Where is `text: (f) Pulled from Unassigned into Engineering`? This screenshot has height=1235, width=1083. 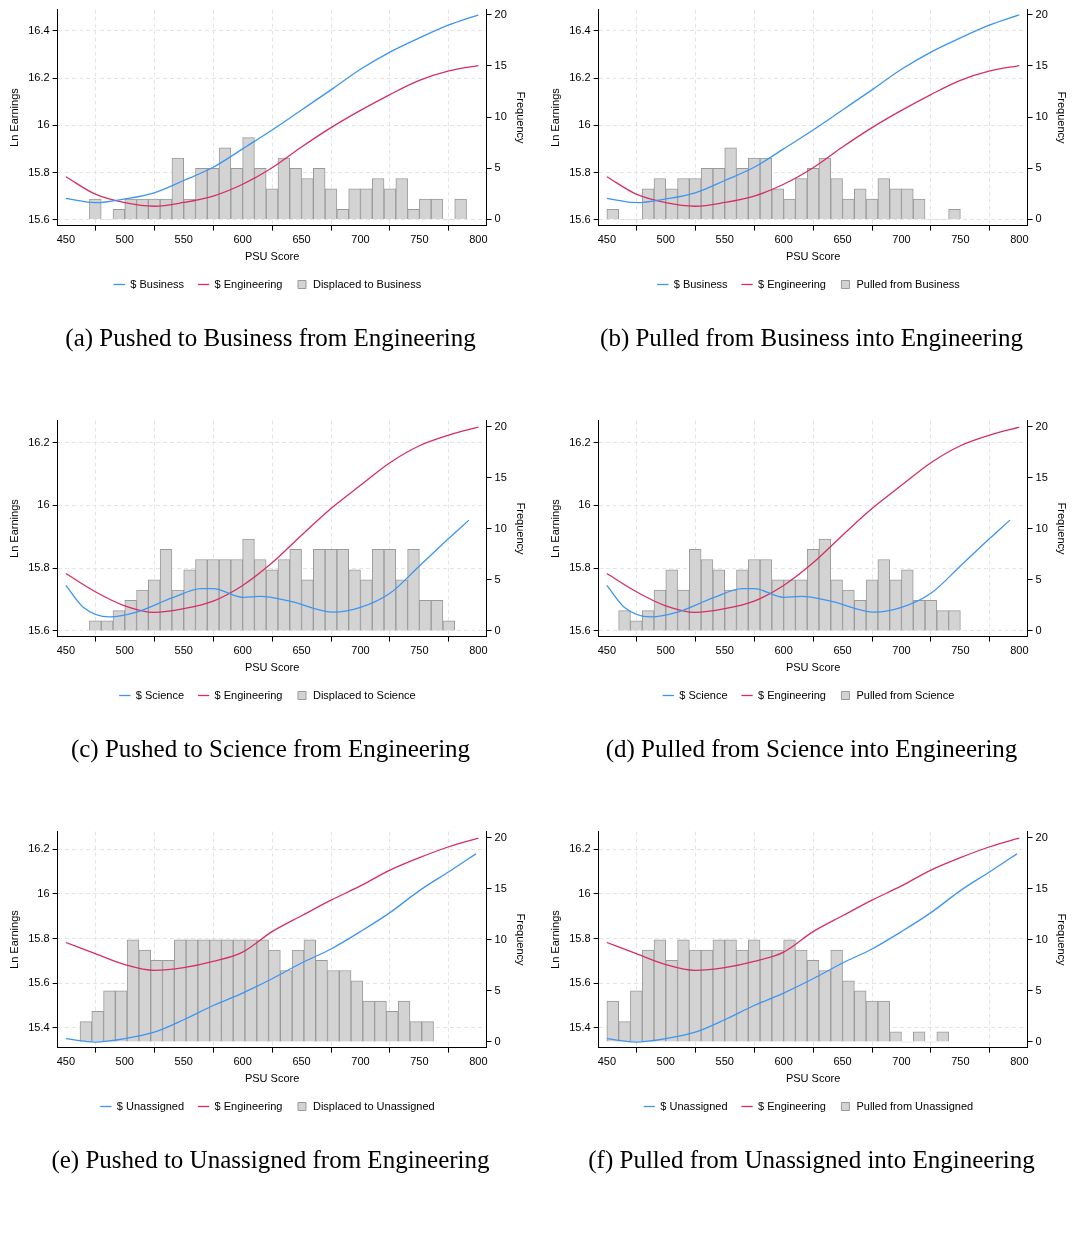
text: (f) Pulled from Unassigned into Engineering is located at coordinates (811, 1160).